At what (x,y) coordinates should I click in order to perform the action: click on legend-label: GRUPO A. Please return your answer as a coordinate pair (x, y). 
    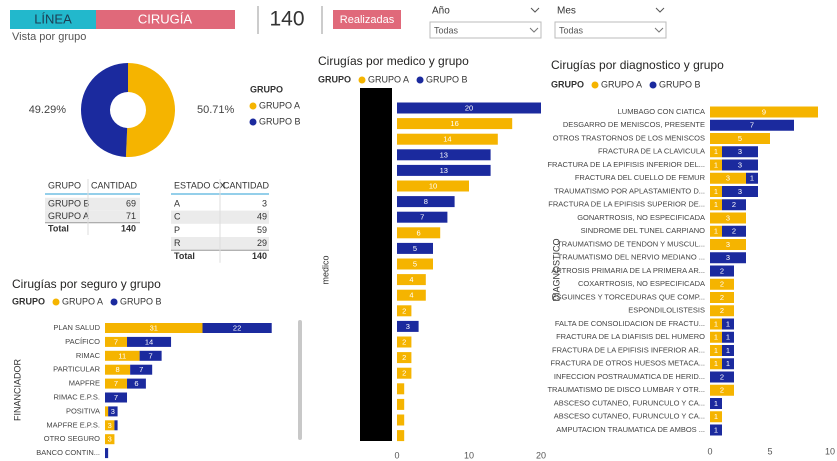
    Looking at the image, I should click on (82, 301).